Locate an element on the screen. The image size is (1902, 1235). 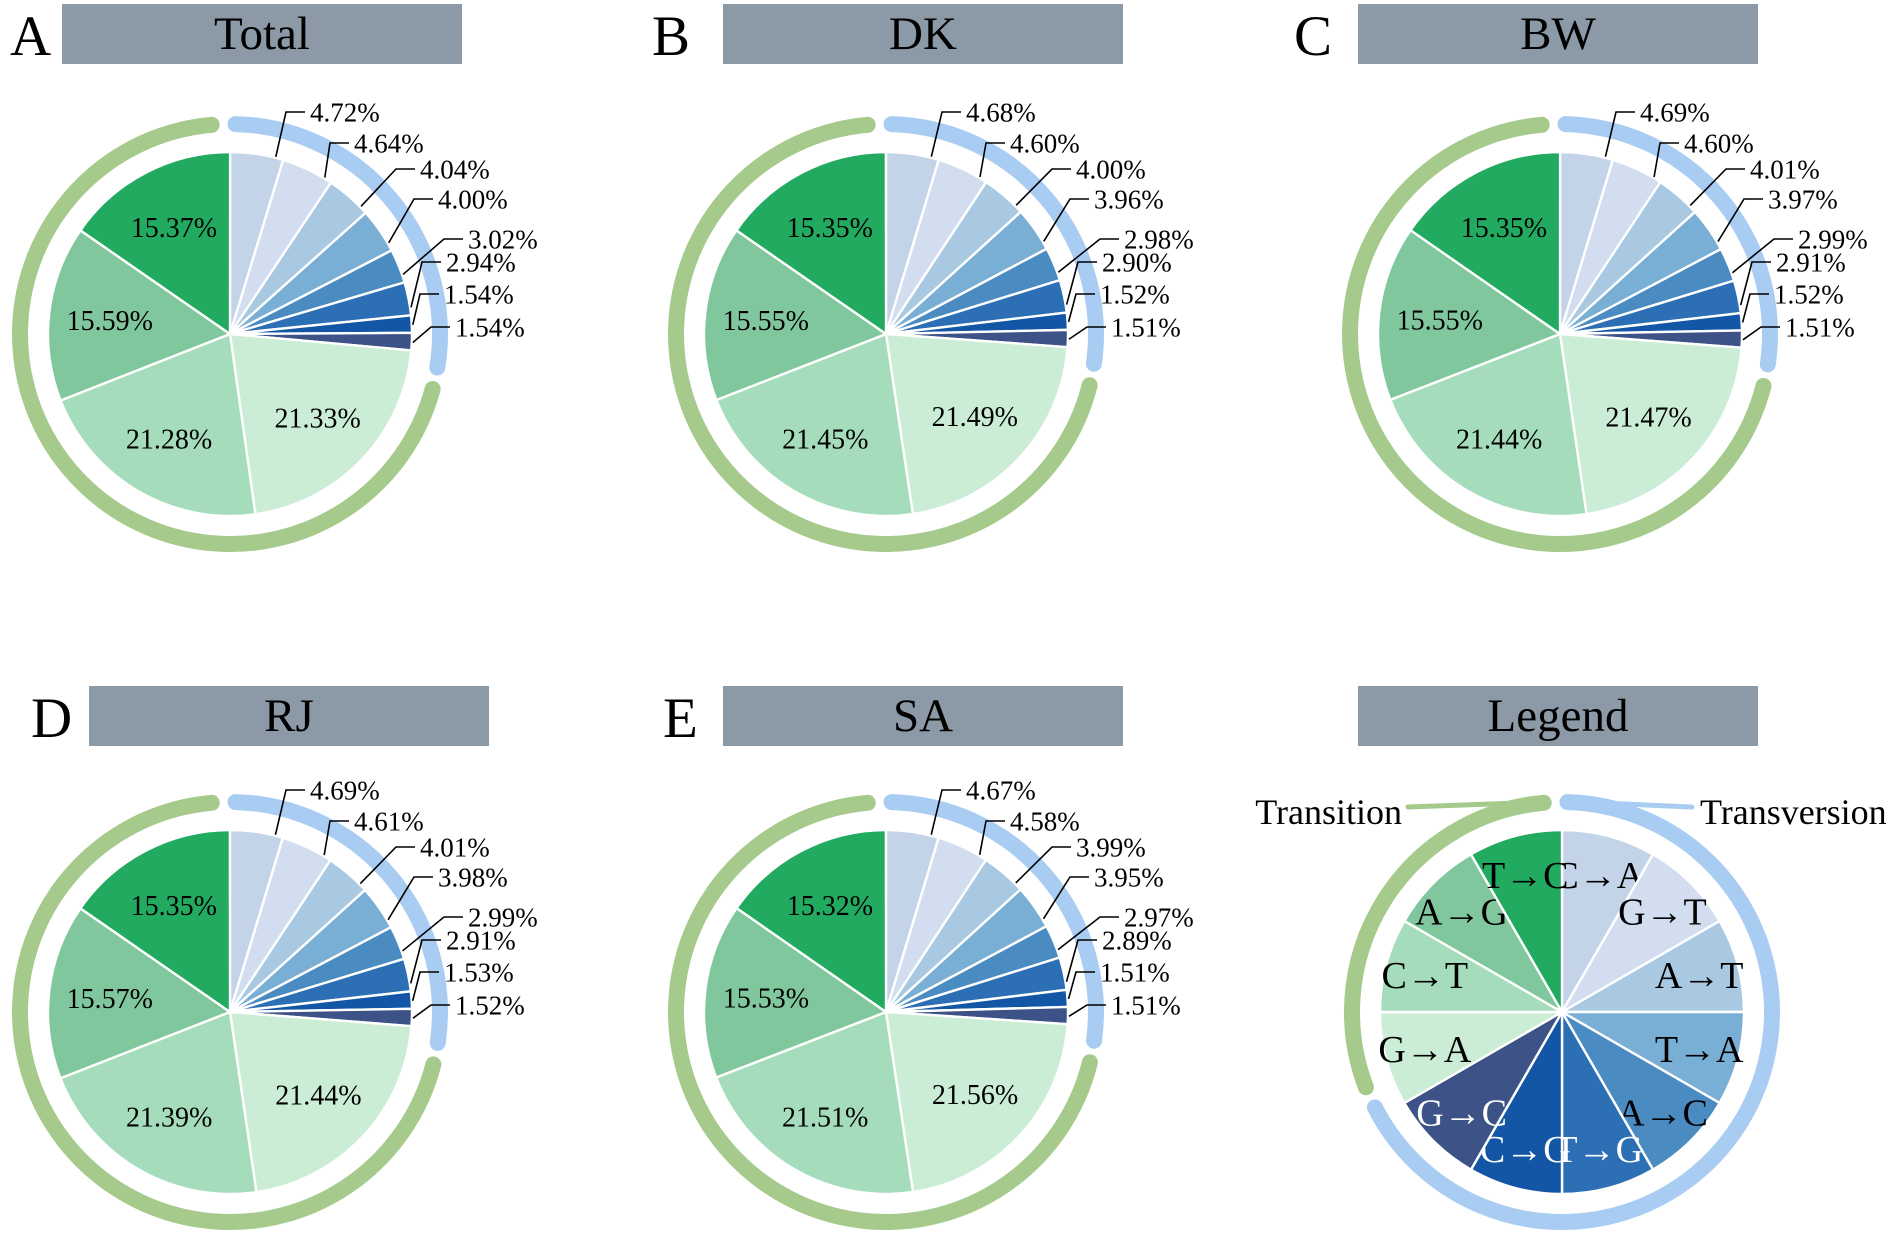
pie-slice-bw-C-to-T is located at coordinates (1488, 425).